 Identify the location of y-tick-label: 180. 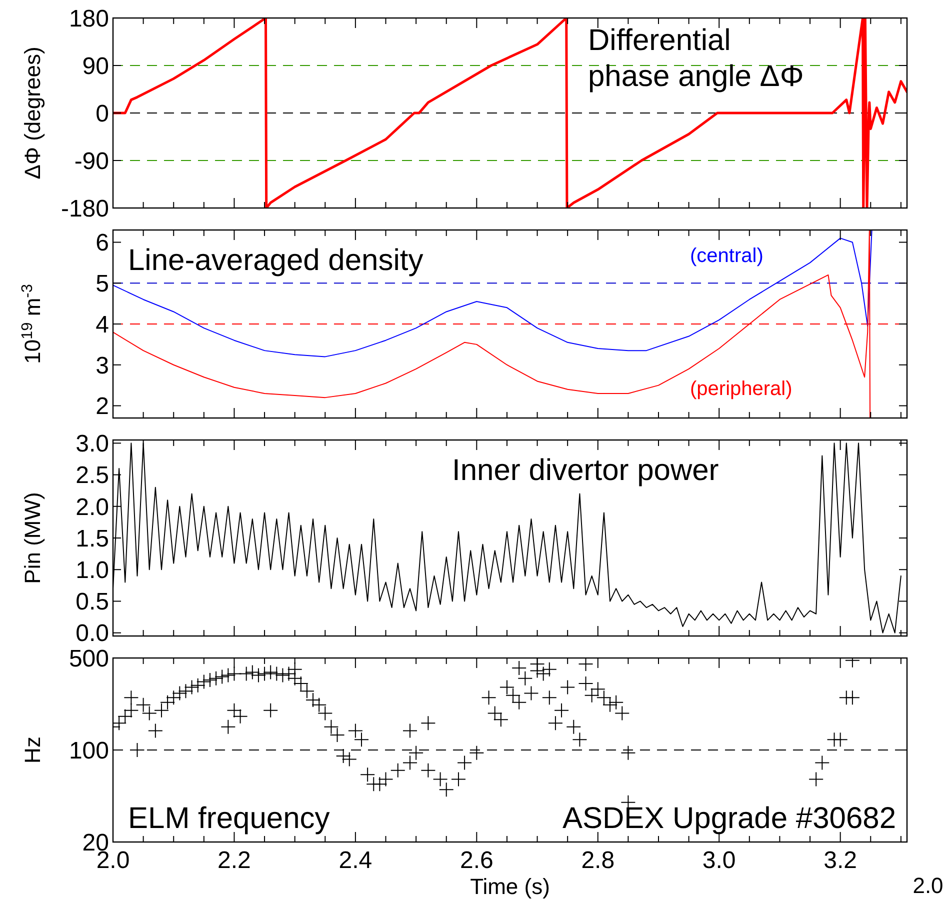
(88, 18).